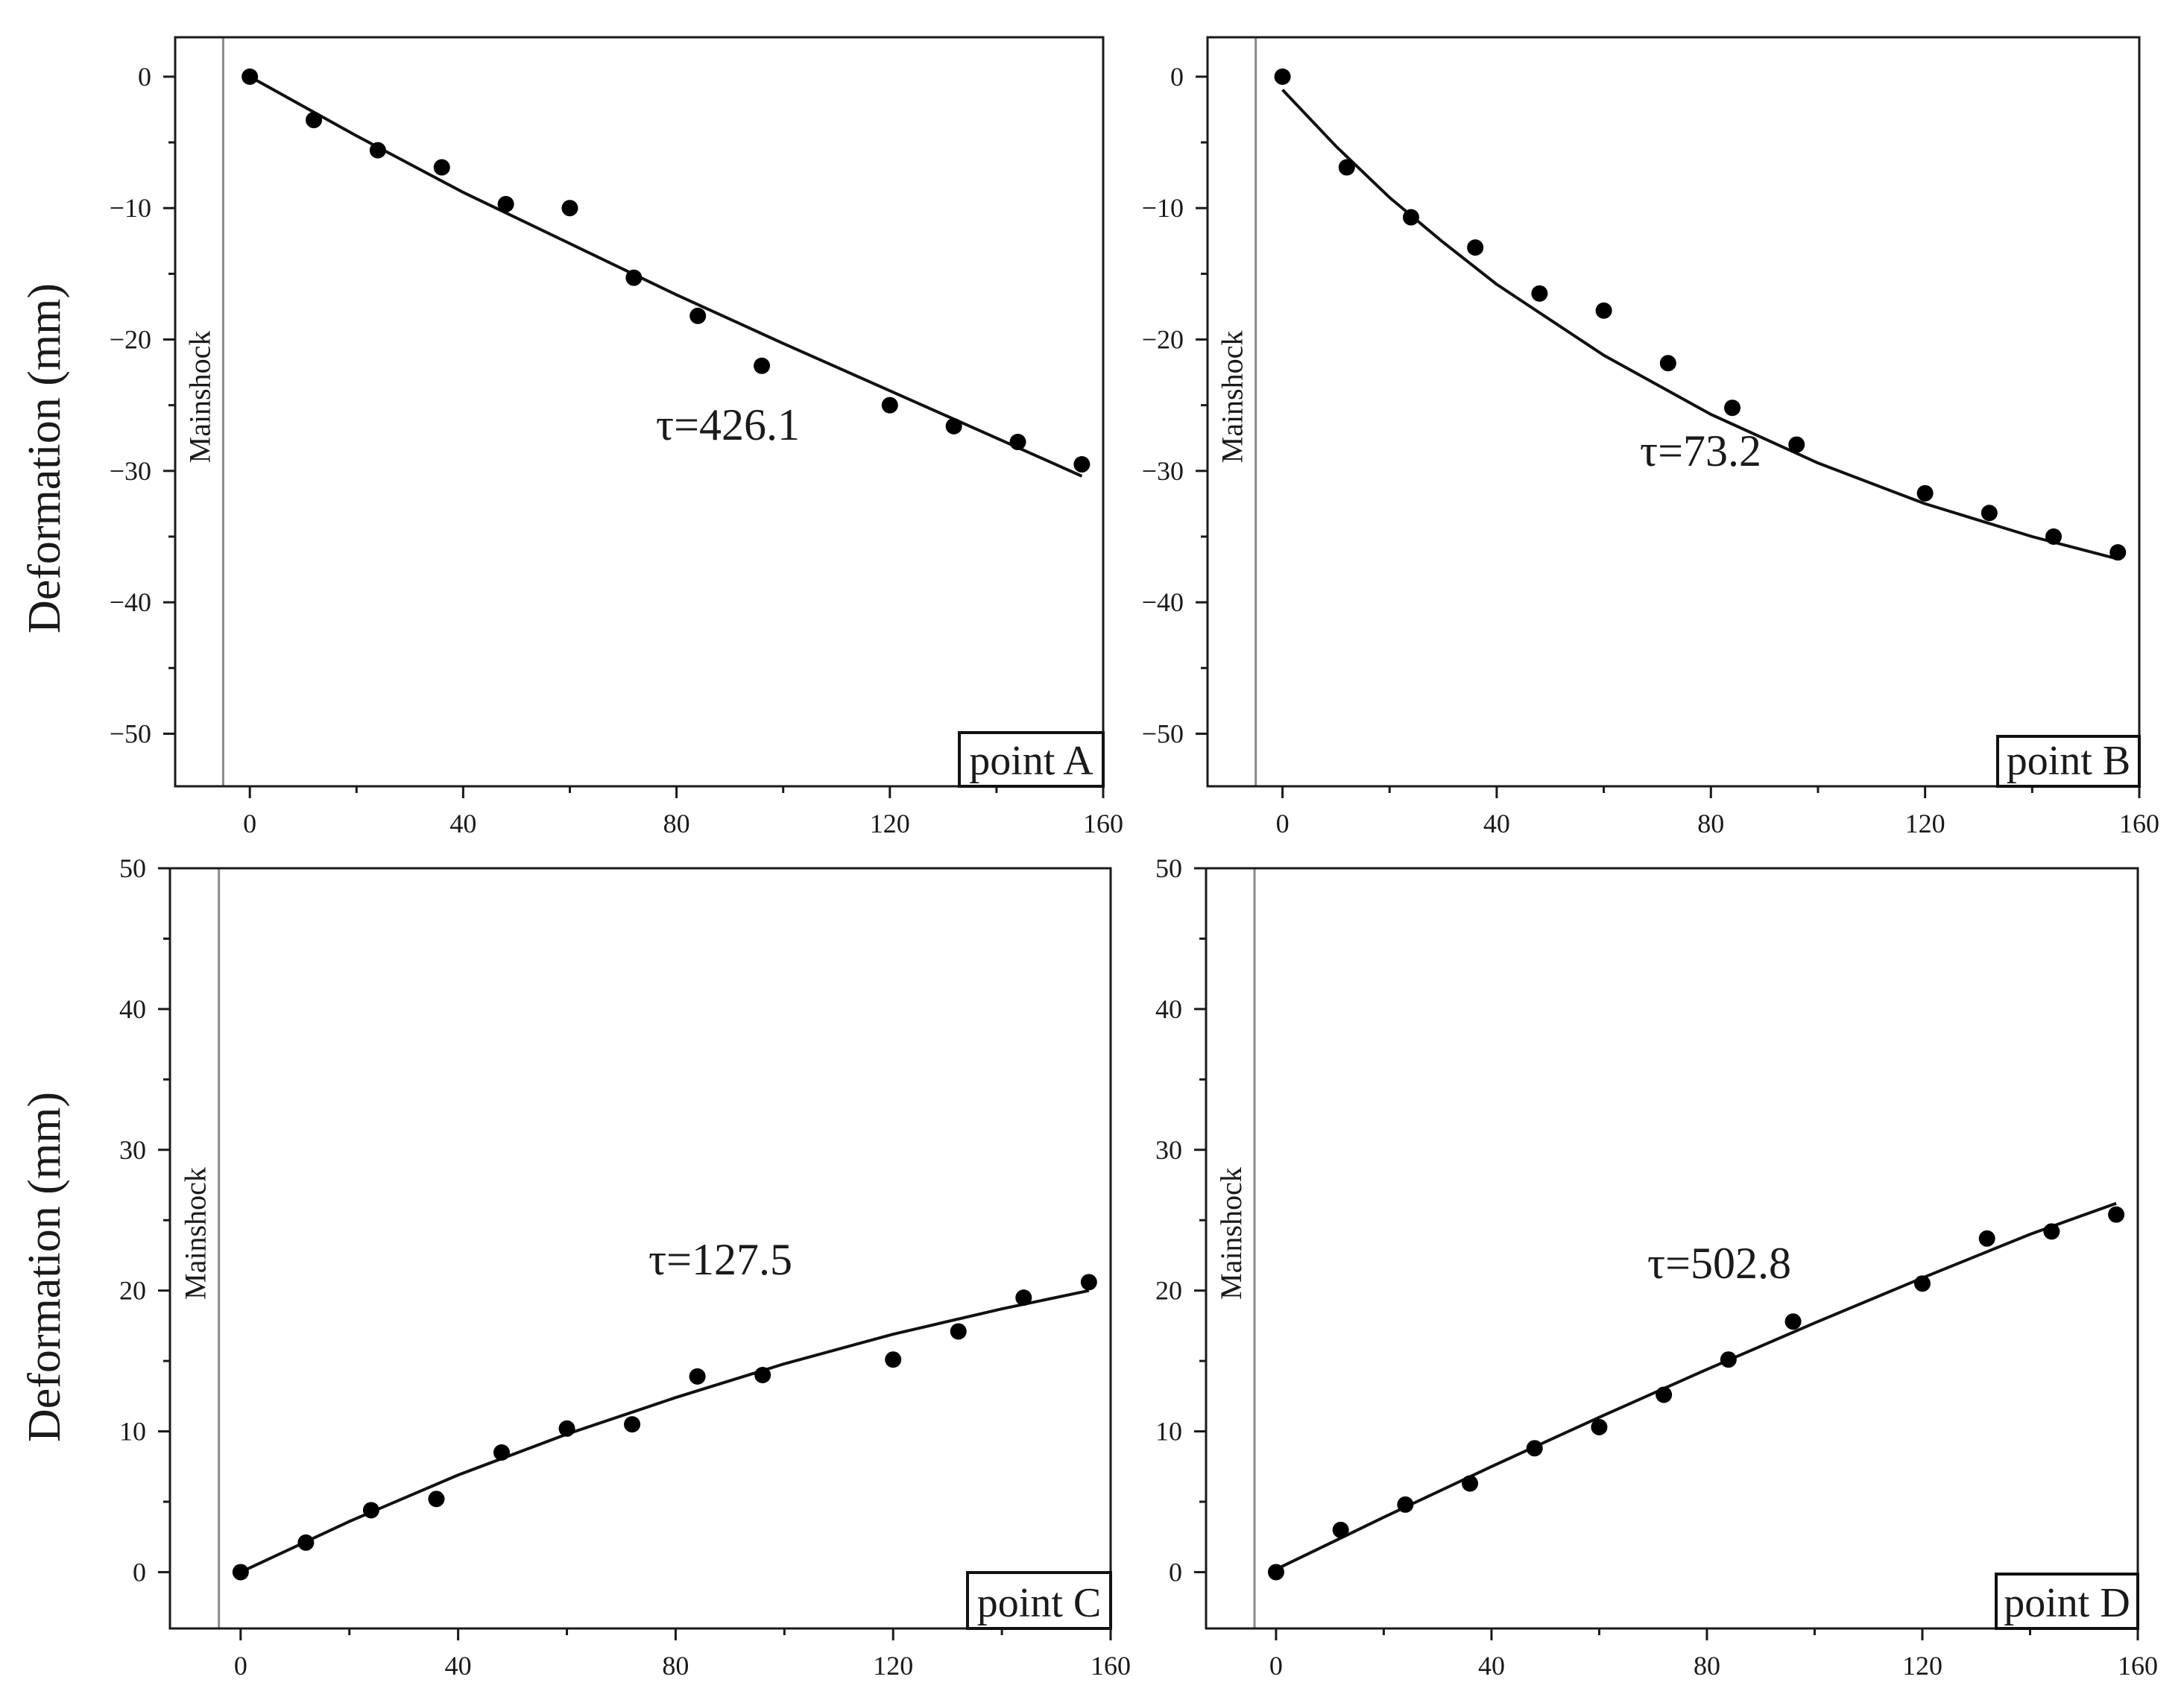 The image size is (2184, 1700). Describe the element at coordinates (676, 823) in the screenshot. I see `x-tick-label: 80` at that location.